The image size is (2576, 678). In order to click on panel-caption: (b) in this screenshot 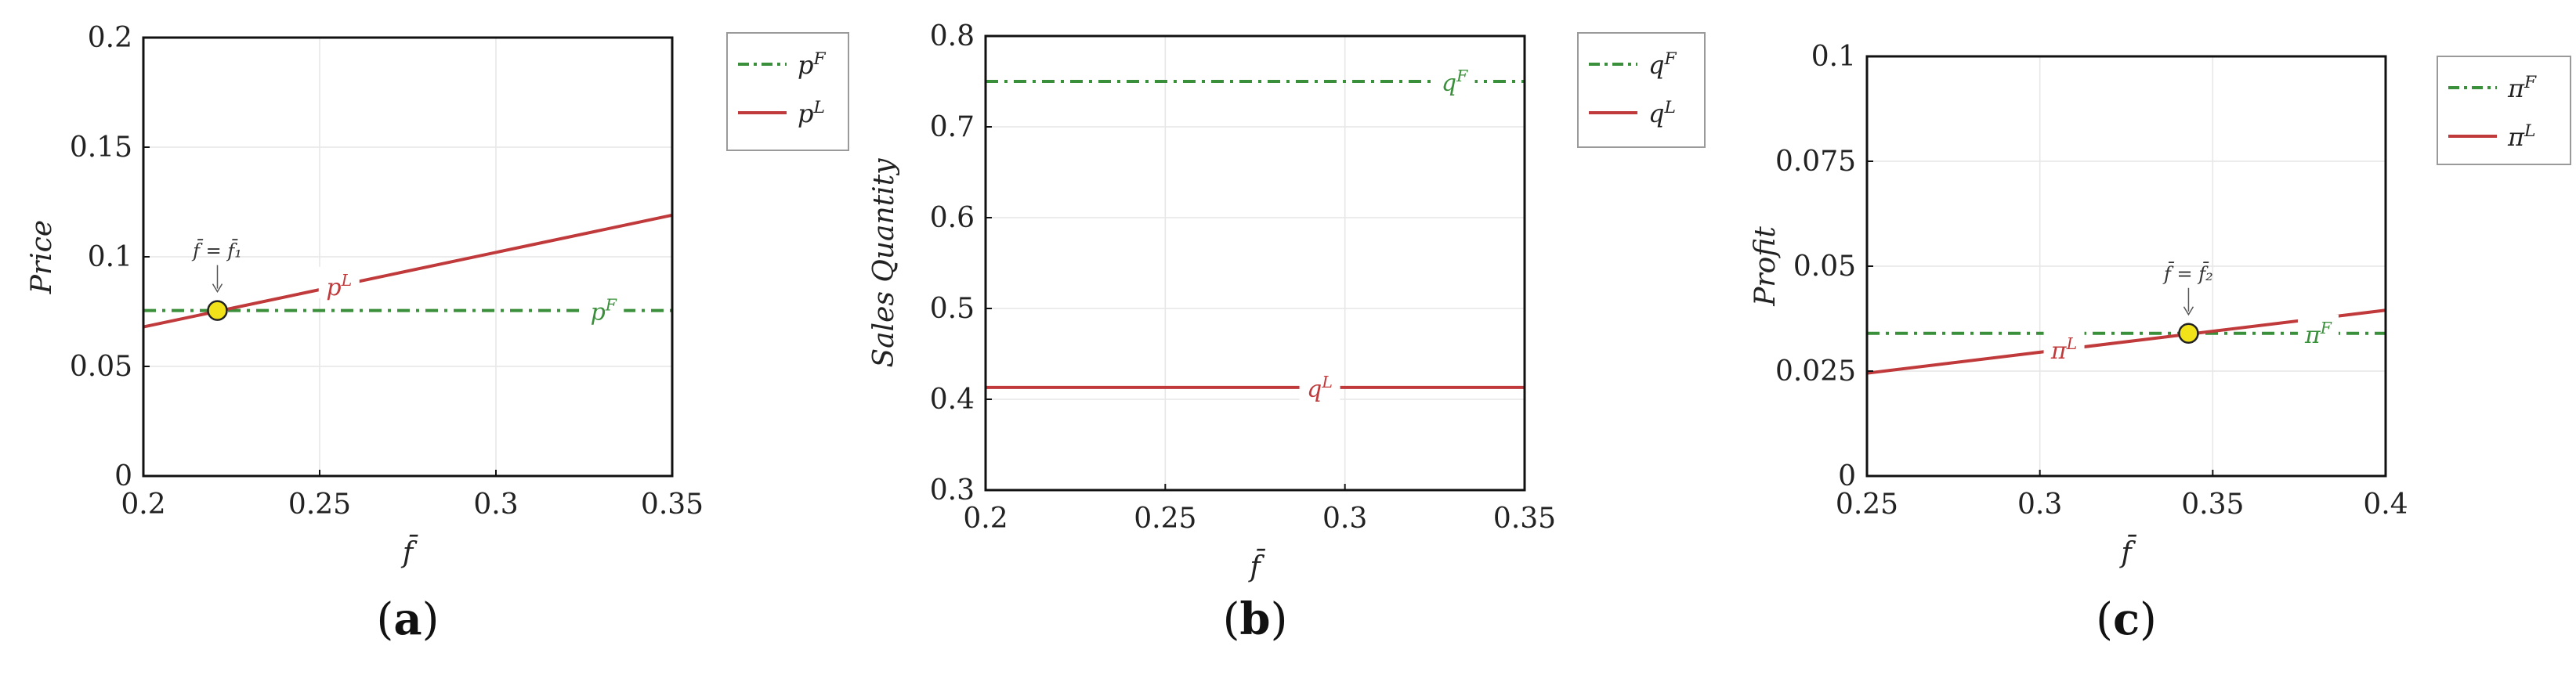, I will do `click(1255, 619)`.